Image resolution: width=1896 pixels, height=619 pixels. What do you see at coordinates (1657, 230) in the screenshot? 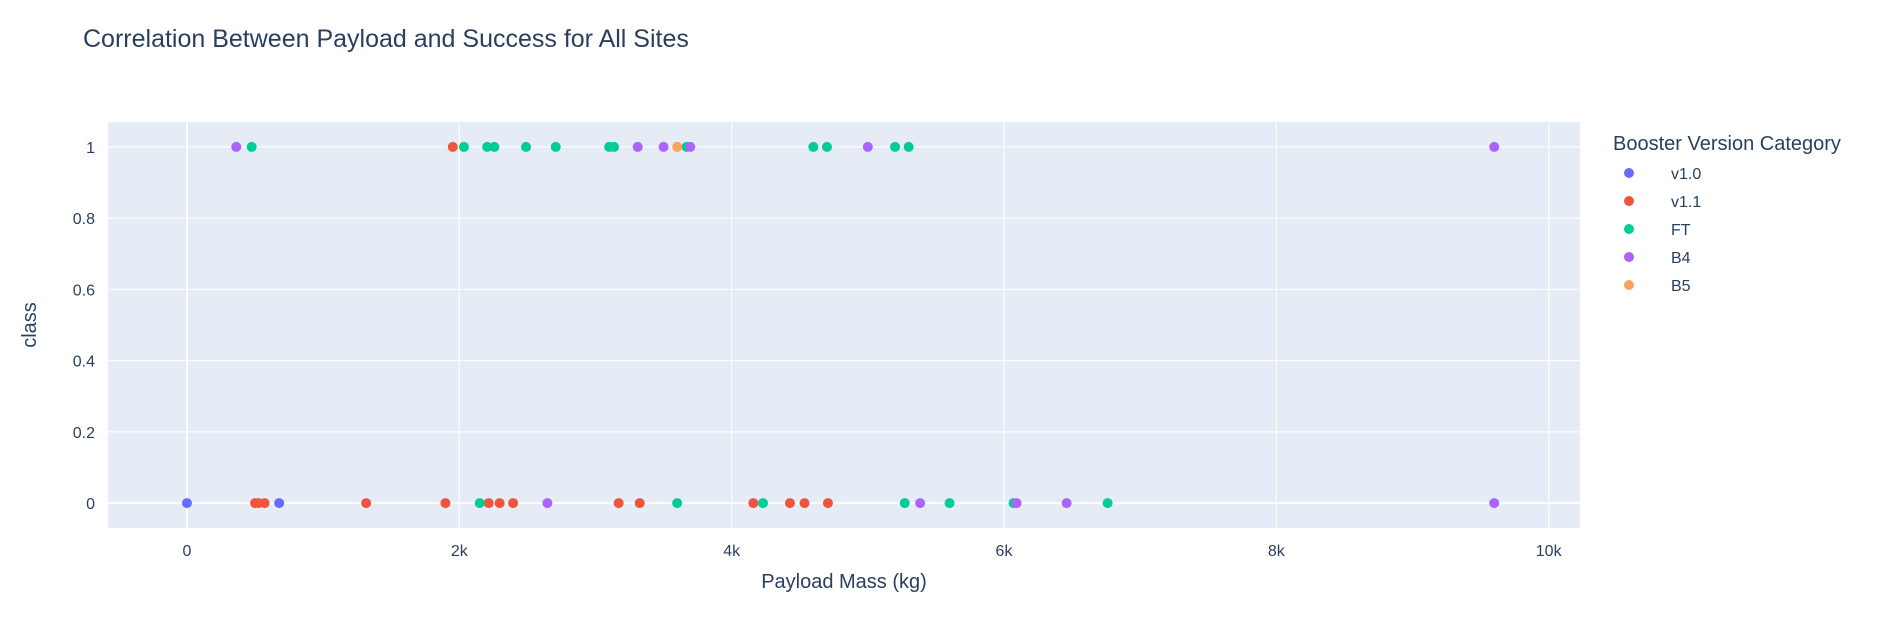
I see `legend-item: FT` at bounding box center [1657, 230].